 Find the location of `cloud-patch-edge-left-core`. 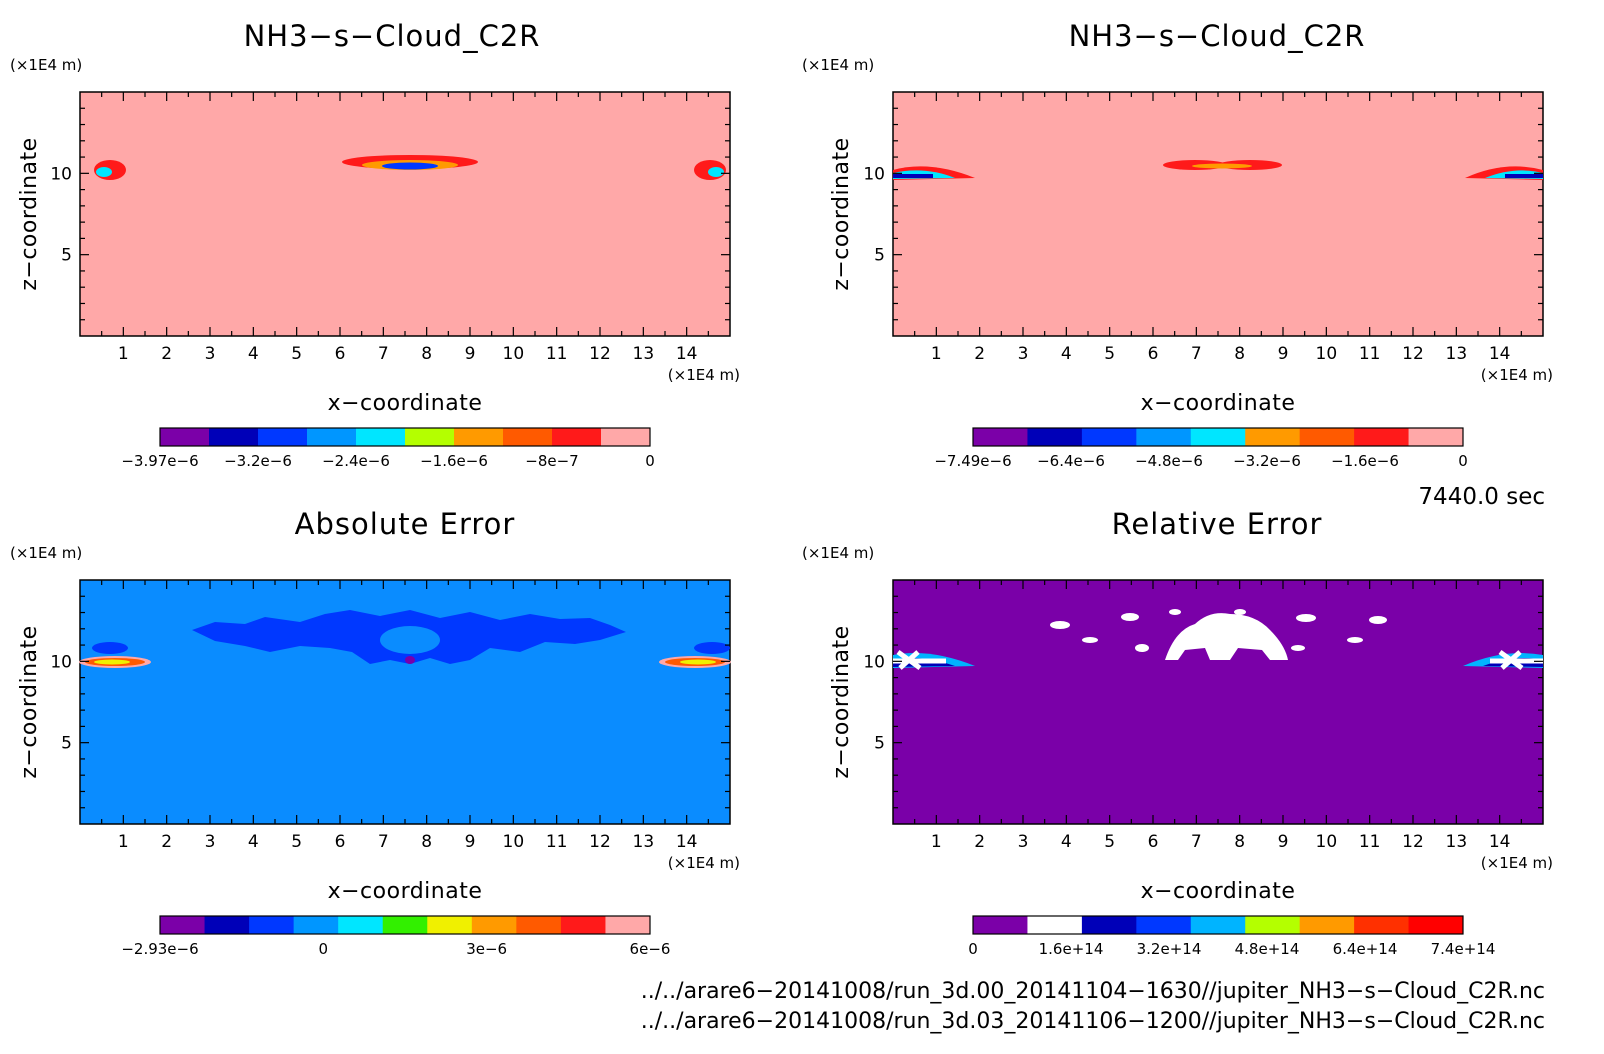

cloud-patch-edge-left-core is located at coordinates (104, 172).